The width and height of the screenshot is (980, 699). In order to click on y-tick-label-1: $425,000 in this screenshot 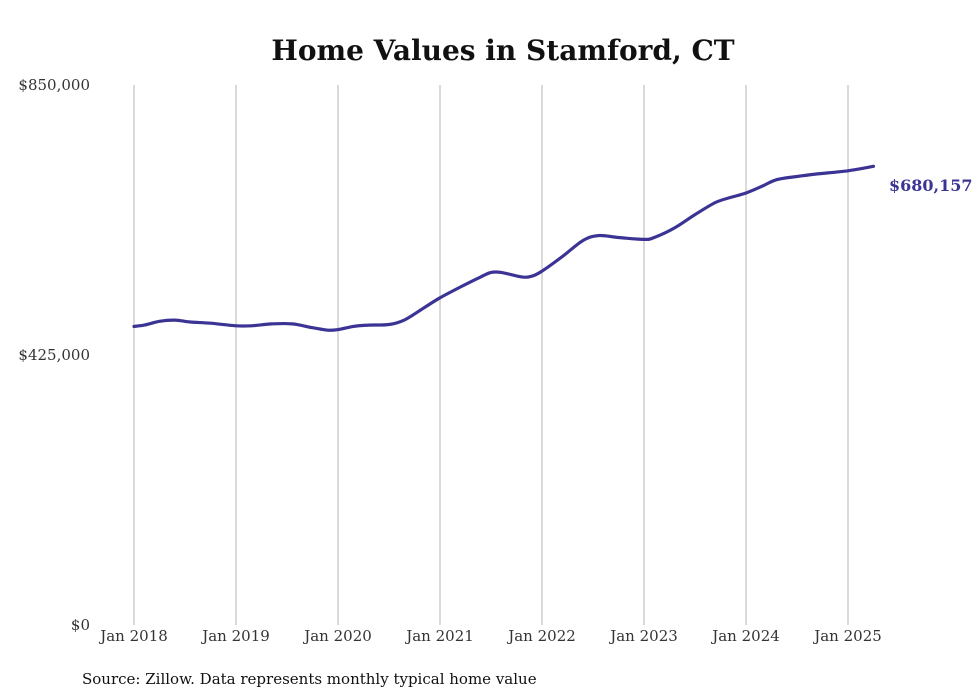, I will do `click(54, 355)`.